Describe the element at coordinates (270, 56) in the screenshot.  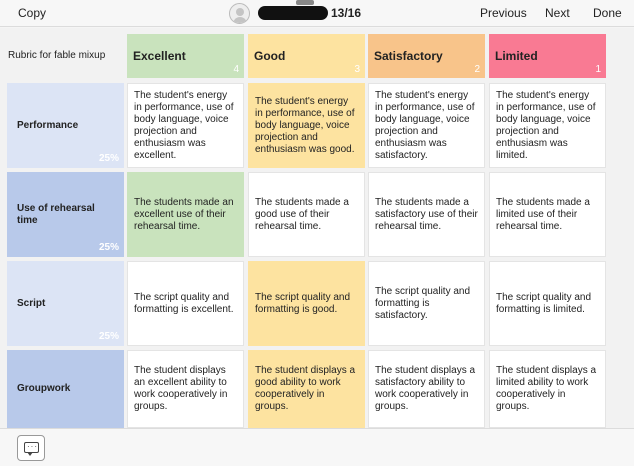
I see `level-label: Good` at that location.